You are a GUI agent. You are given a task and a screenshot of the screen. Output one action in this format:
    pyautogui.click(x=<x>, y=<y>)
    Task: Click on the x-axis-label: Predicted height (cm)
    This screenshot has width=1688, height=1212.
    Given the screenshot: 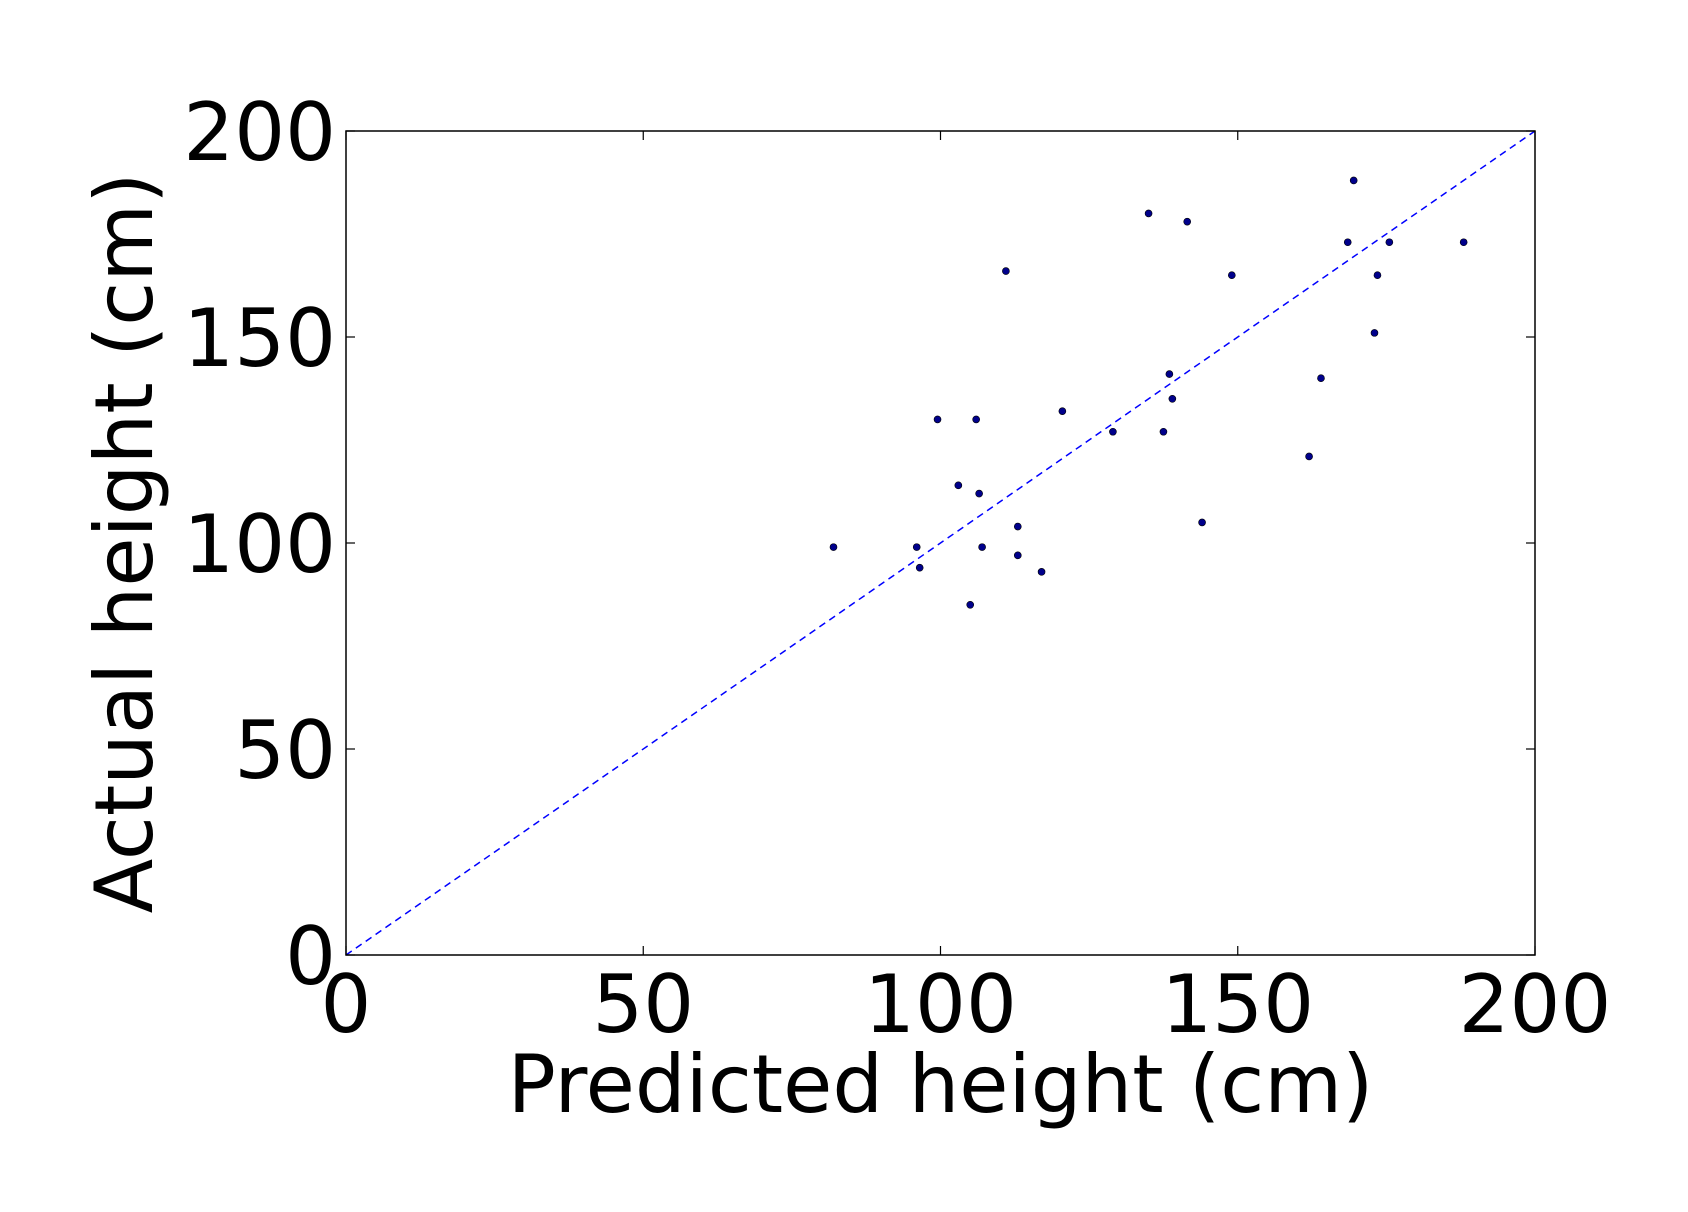 What is the action you would take?
    pyautogui.click(x=941, y=1084)
    